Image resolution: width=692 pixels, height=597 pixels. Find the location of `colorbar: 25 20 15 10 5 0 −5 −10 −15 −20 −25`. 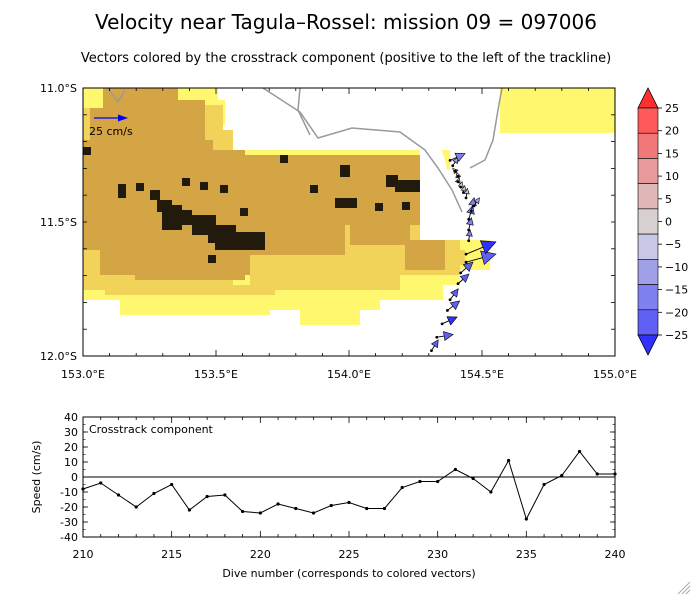

colorbar: 25 20 15 10 5 0 −5 −10 −15 −20 −25 is located at coordinates (662, 221).